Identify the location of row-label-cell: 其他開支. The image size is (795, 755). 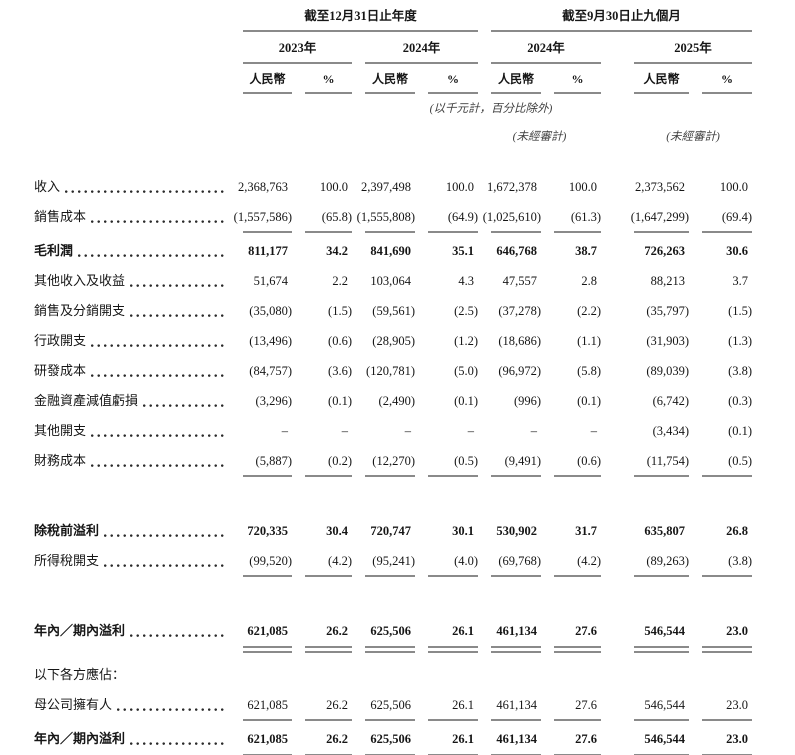
(132, 429).